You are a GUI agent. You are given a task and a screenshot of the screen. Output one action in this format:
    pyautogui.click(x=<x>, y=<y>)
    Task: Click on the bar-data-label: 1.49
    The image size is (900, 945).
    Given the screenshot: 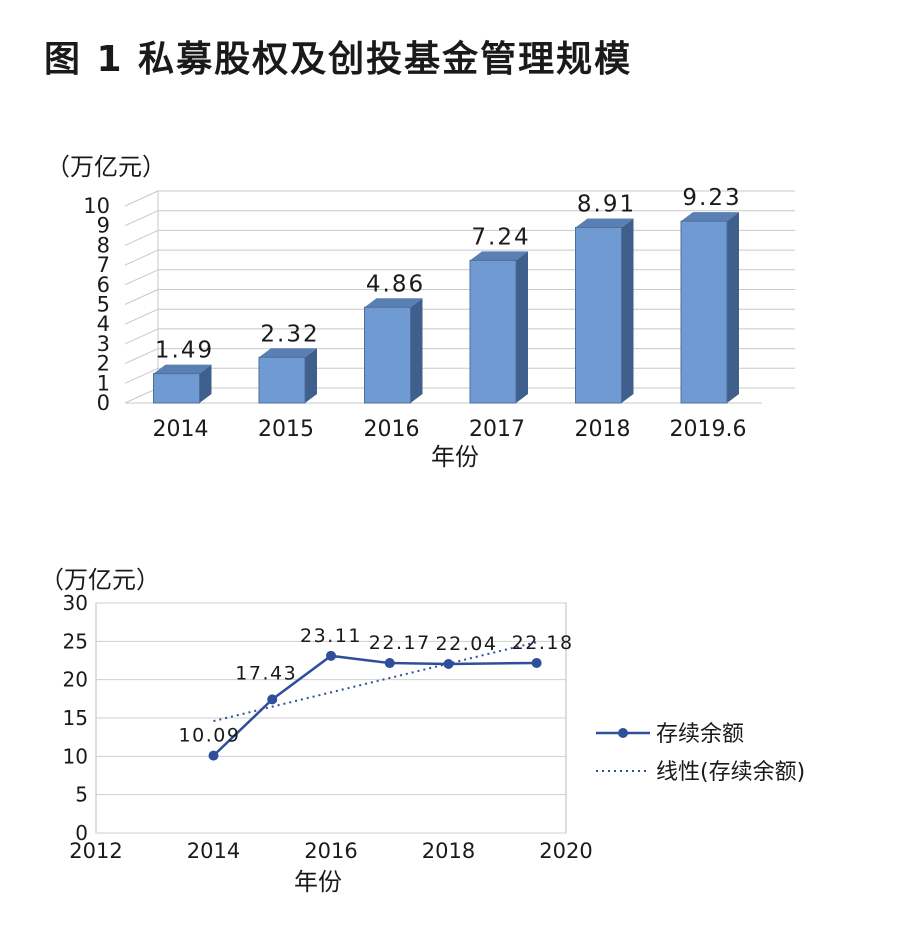 What is the action you would take?
    pyautogui.click(x=184, y=351)
    